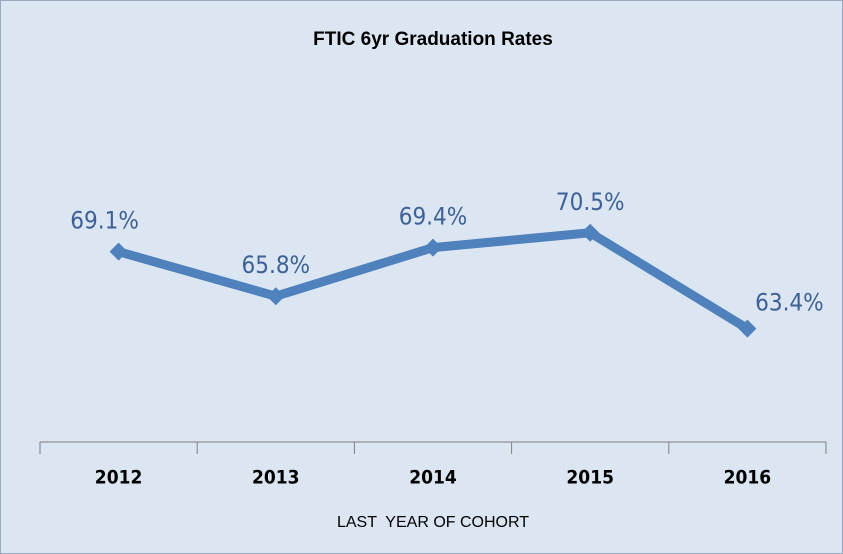  Describe the element at coordinates (433, 217) in the screenshot. I see `data-label: 69.4%` at that location.